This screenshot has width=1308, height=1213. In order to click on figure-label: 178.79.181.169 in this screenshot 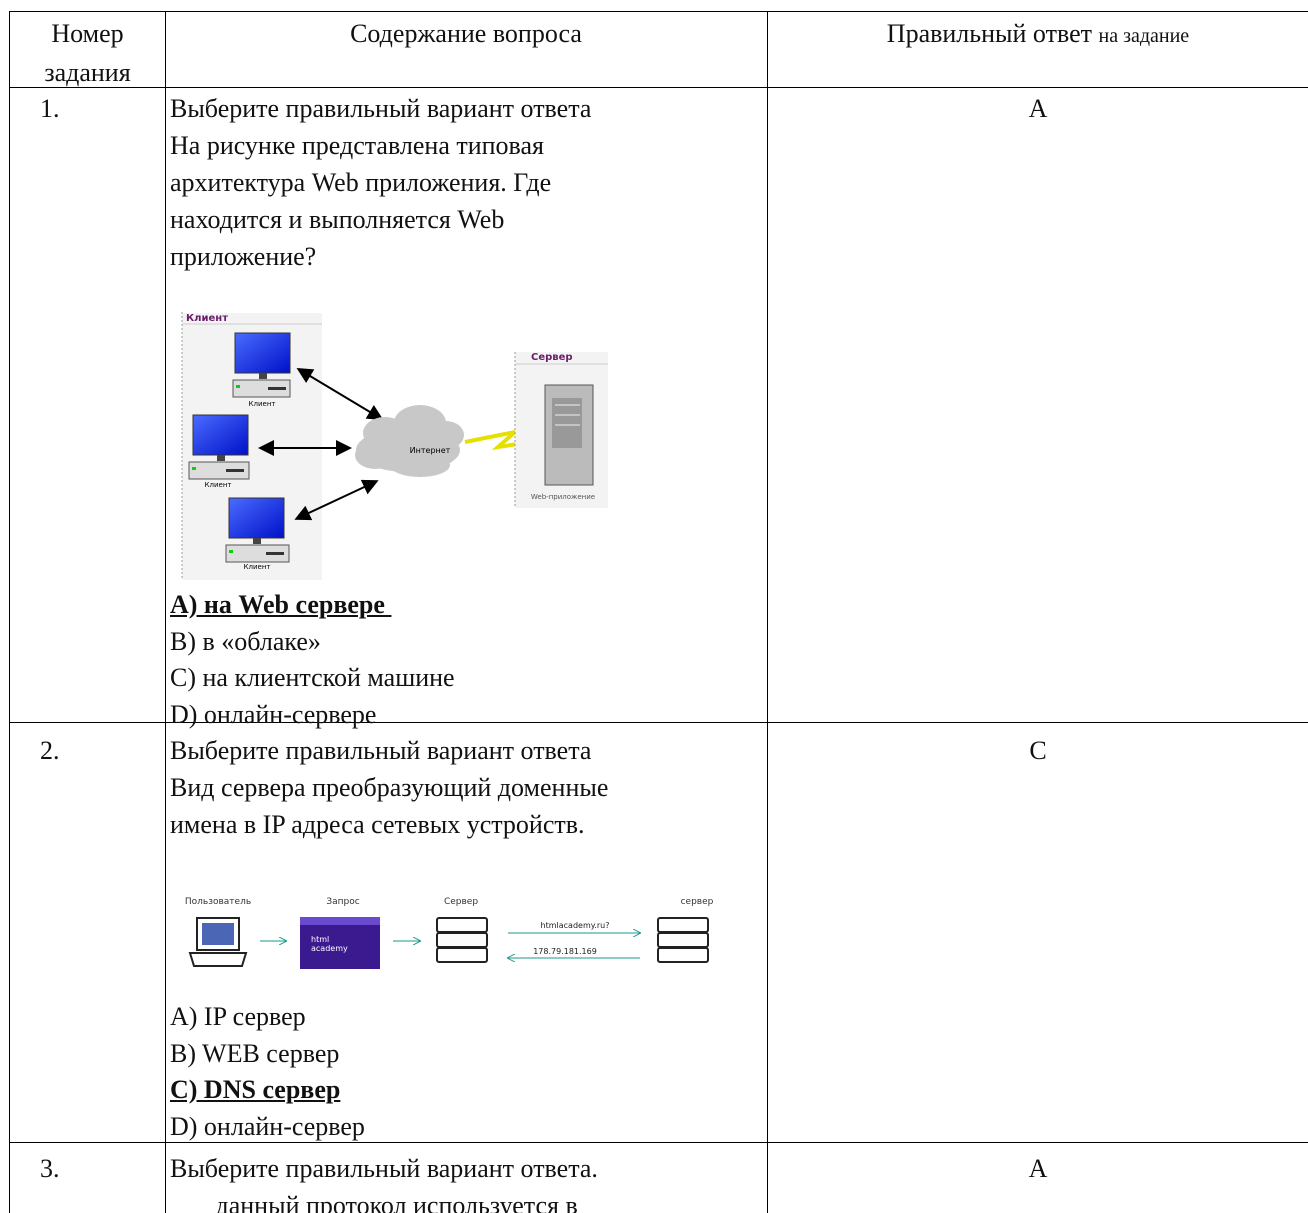, I will do `click(565, 951)`.